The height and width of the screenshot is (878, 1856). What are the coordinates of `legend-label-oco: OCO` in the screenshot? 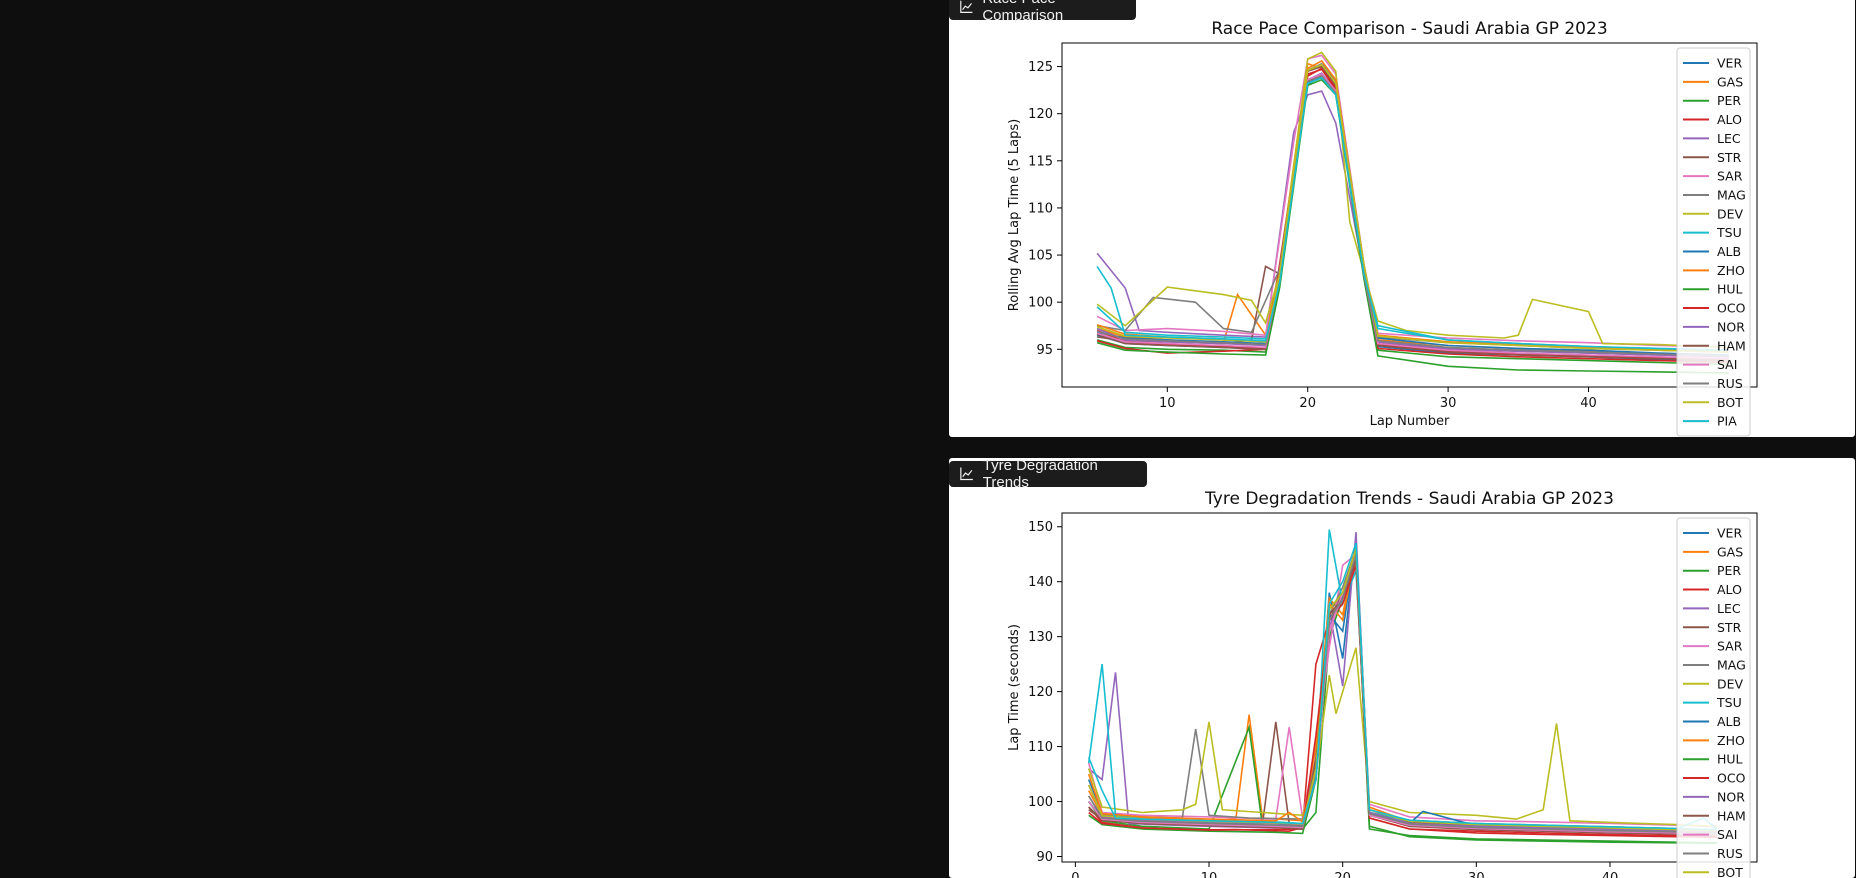 It's located at (1731, 778).